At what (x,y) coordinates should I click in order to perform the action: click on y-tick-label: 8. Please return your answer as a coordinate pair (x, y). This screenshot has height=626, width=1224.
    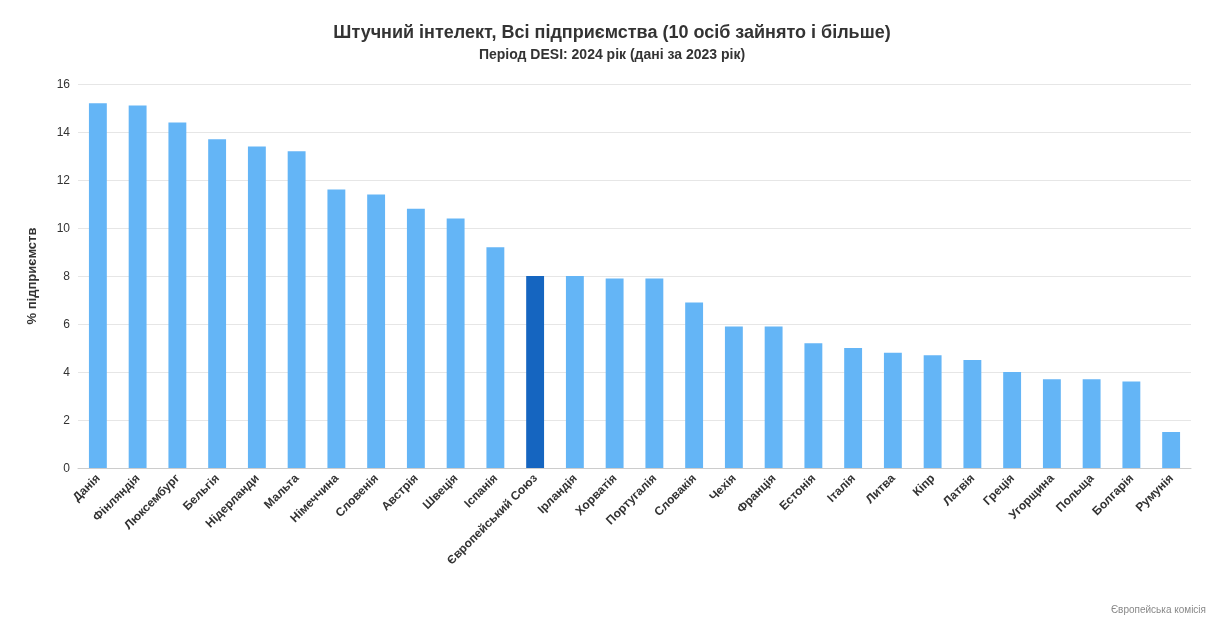
    Looking at the image, I should click on (67, 276).